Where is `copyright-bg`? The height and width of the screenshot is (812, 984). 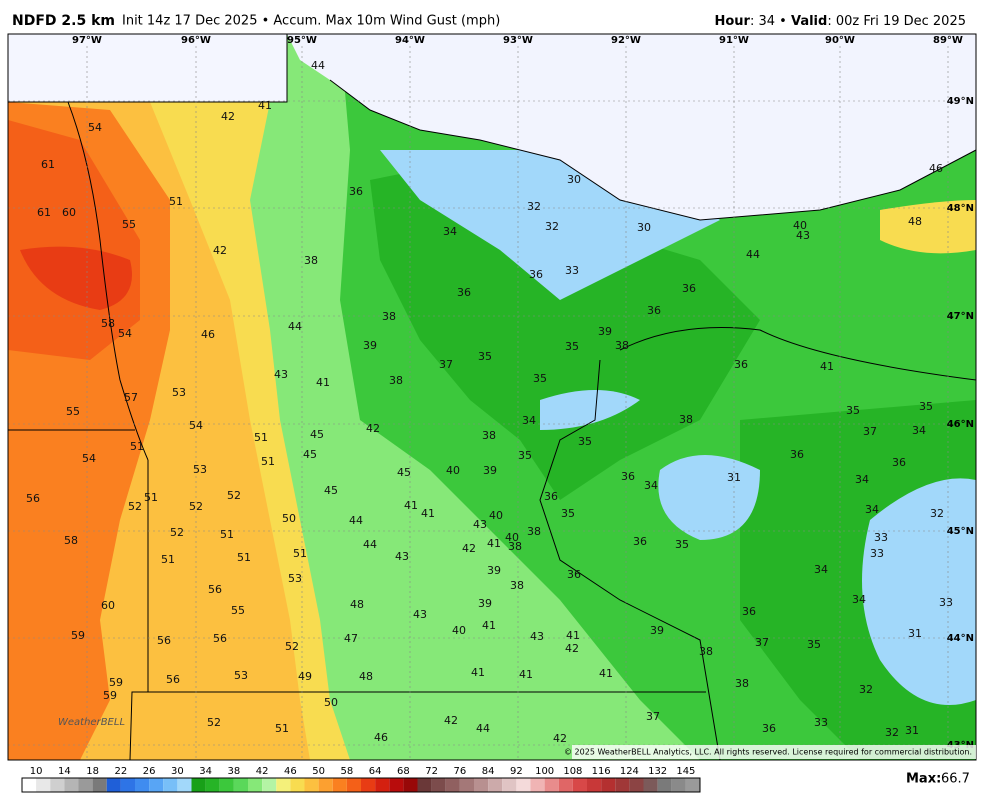
copyright-bg is located at coordinates (774, 752).